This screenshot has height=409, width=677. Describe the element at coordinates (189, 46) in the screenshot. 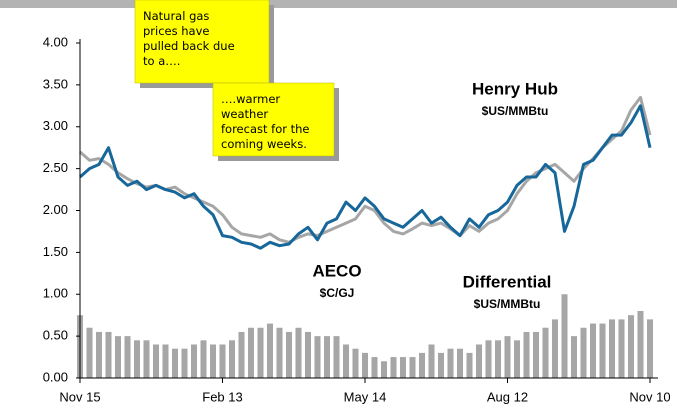

I see `note-text: pulled back due` at that location.